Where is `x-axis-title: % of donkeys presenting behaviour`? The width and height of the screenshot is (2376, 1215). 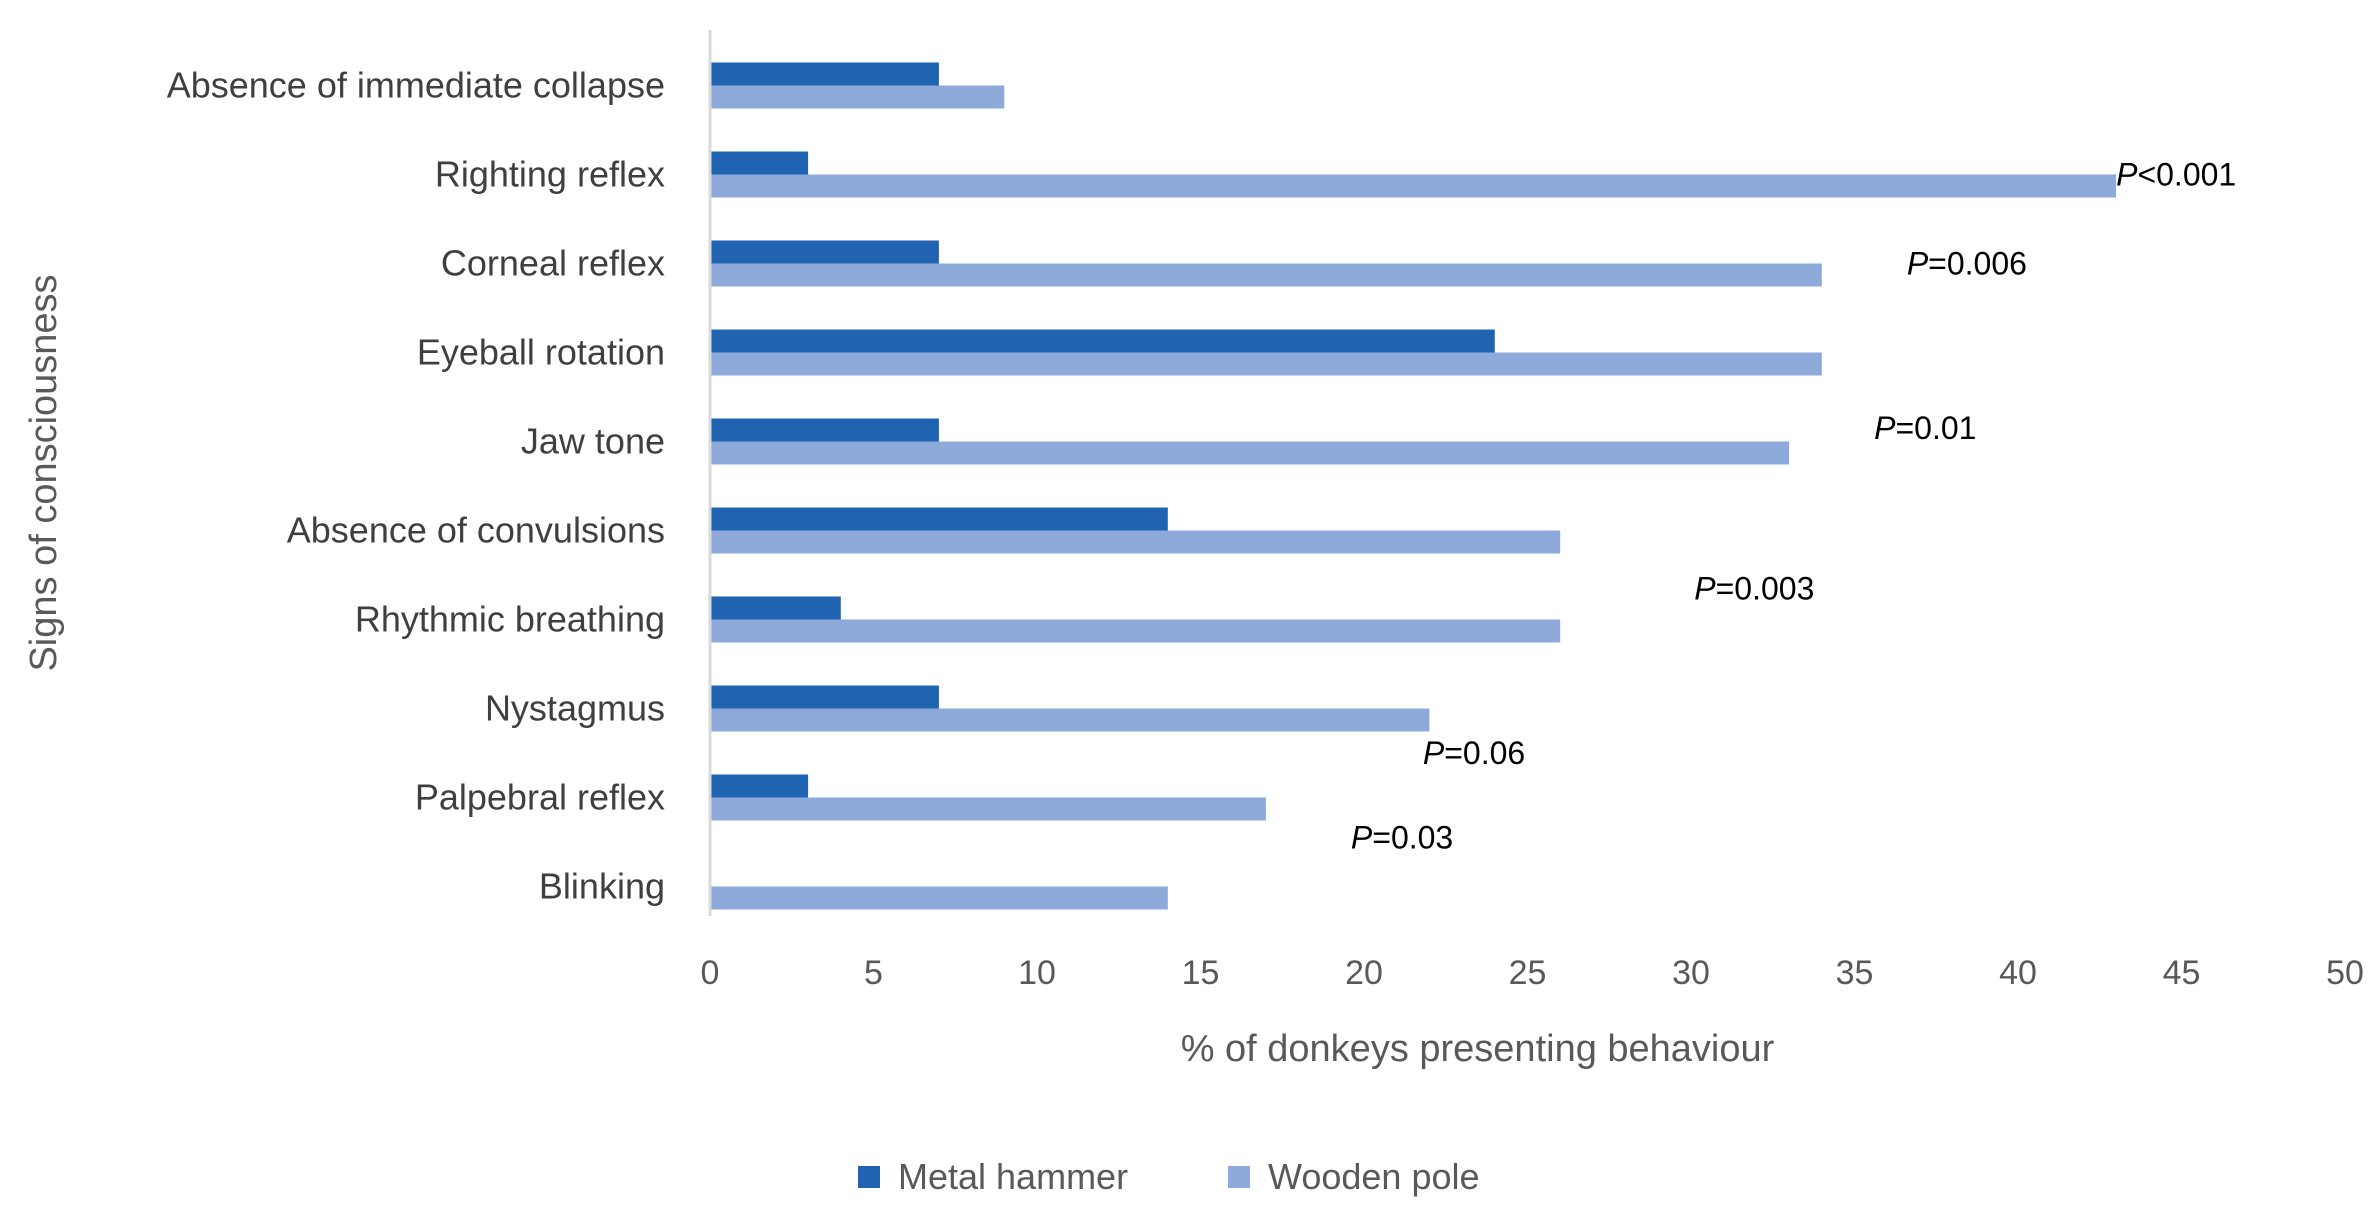 x-axis-title: % of donkeys presenting behaviour is located at coordinates (1478, 1049).